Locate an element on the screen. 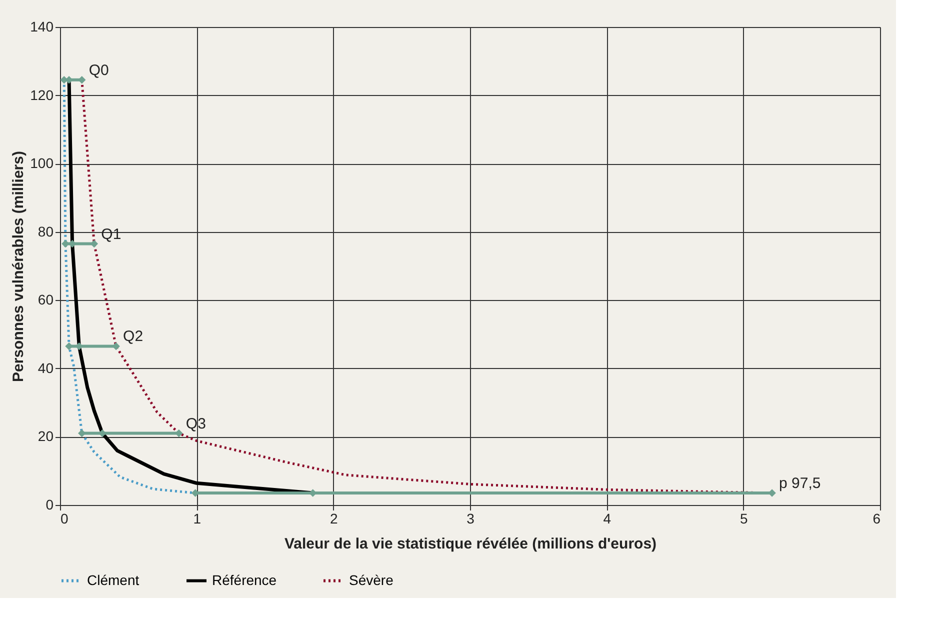 The image size is (939, 642). x-tick-label: 3 is located at coordinates (470, 518).